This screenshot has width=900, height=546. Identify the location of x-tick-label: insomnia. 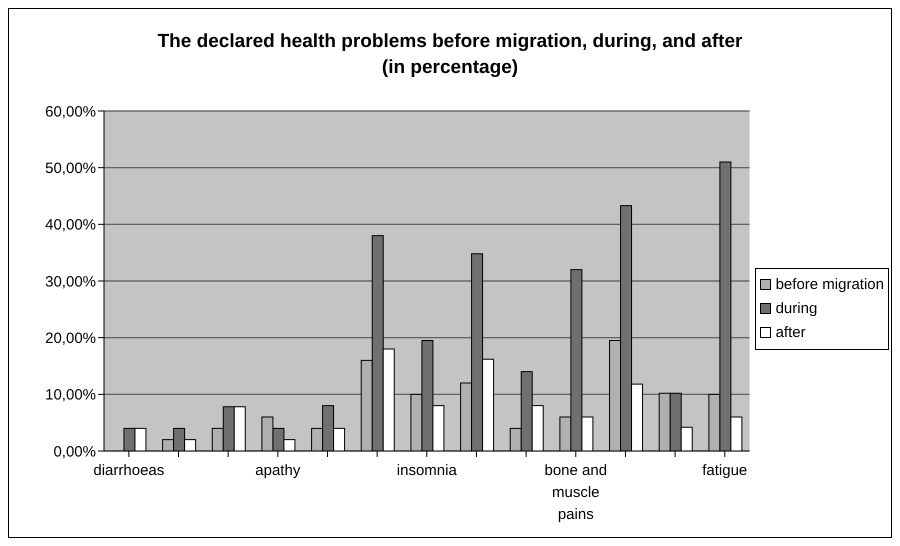
(427, 470).